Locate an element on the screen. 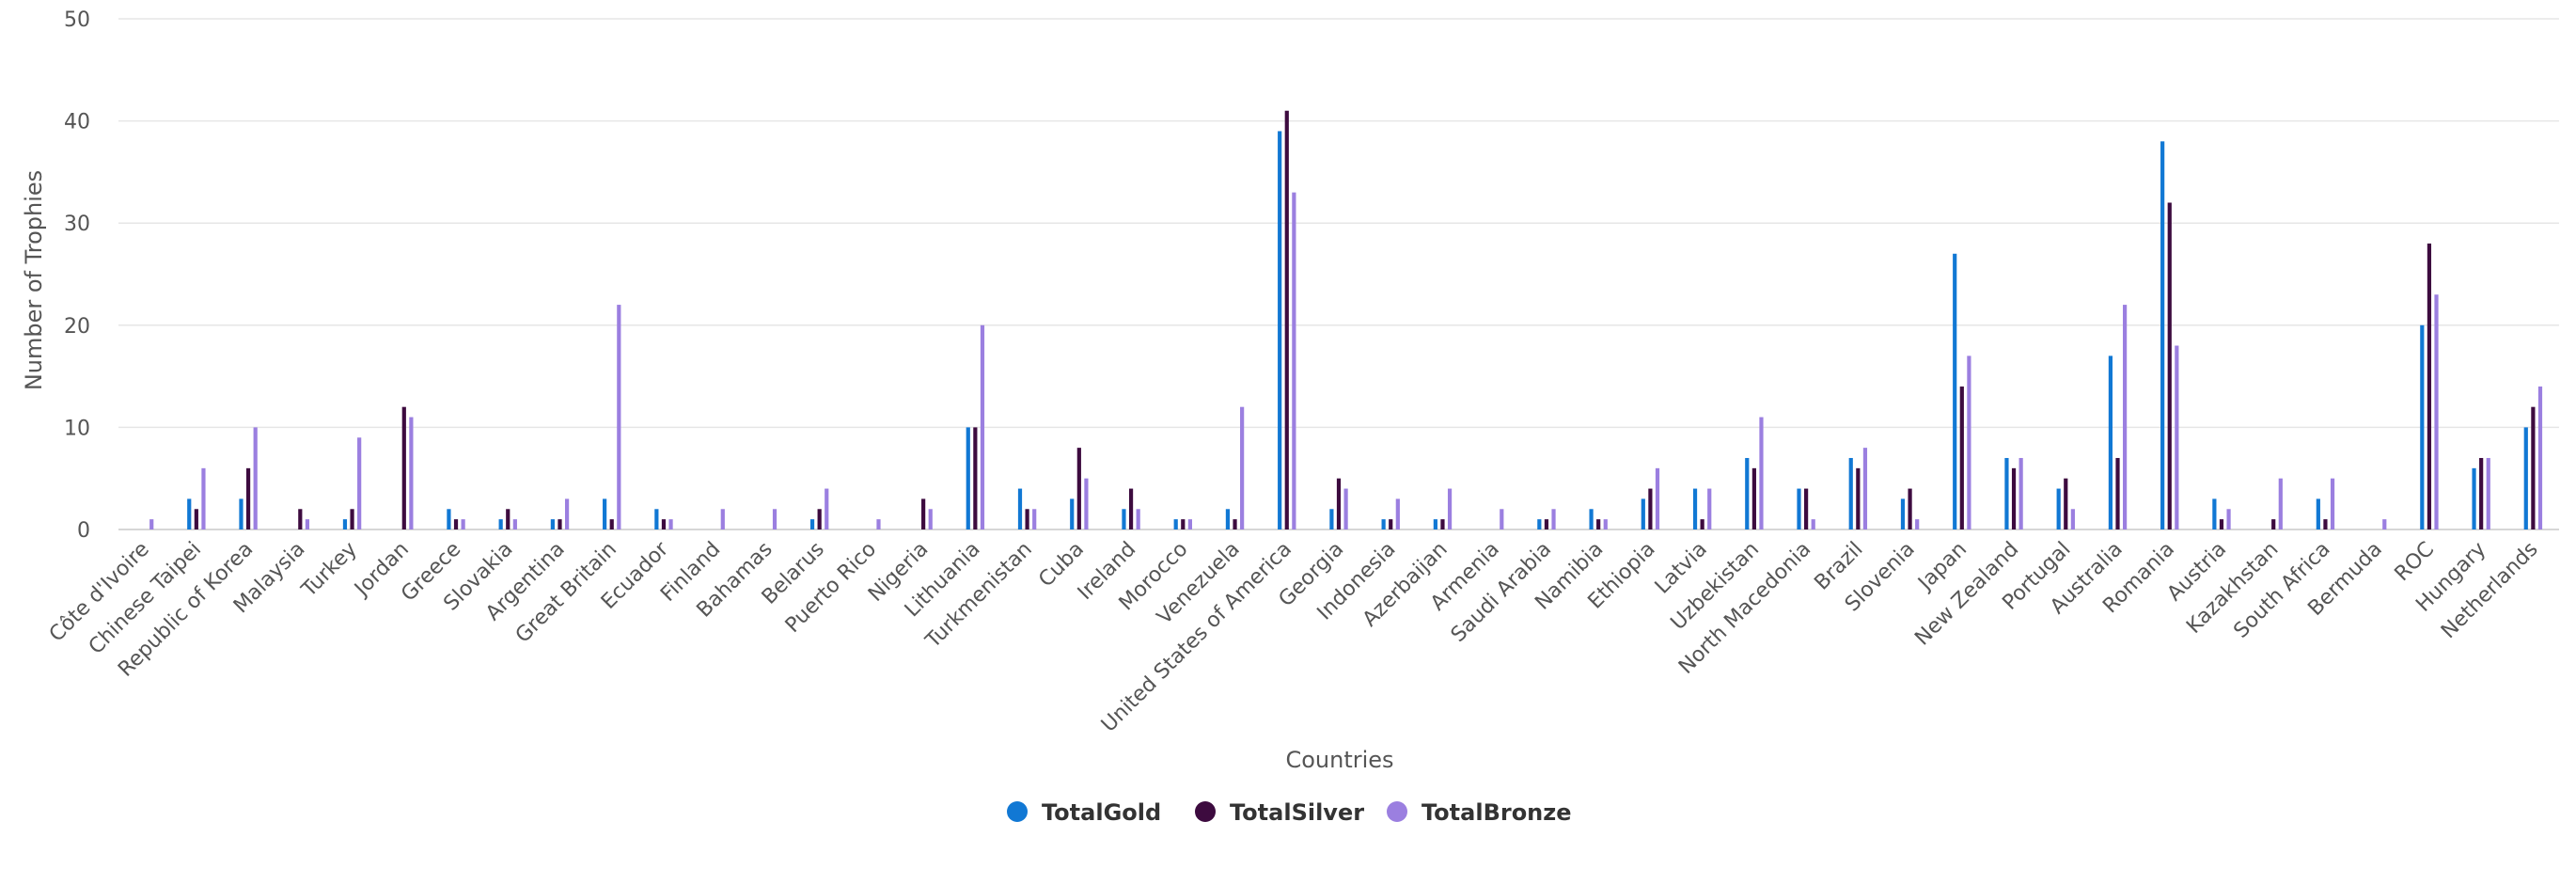  legend-marker-totalbronze is located at coordinates (1397, 811).